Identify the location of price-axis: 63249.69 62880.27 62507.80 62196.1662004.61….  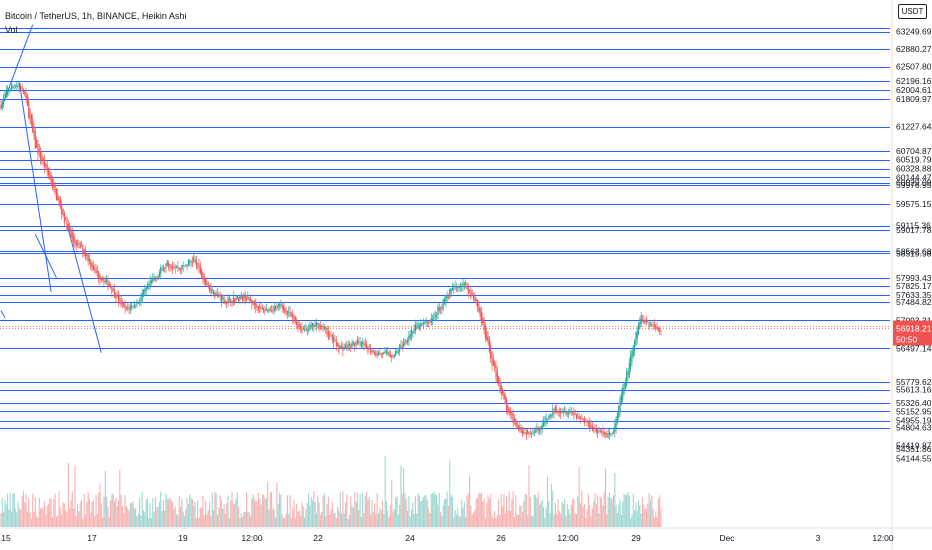
(914, 245).